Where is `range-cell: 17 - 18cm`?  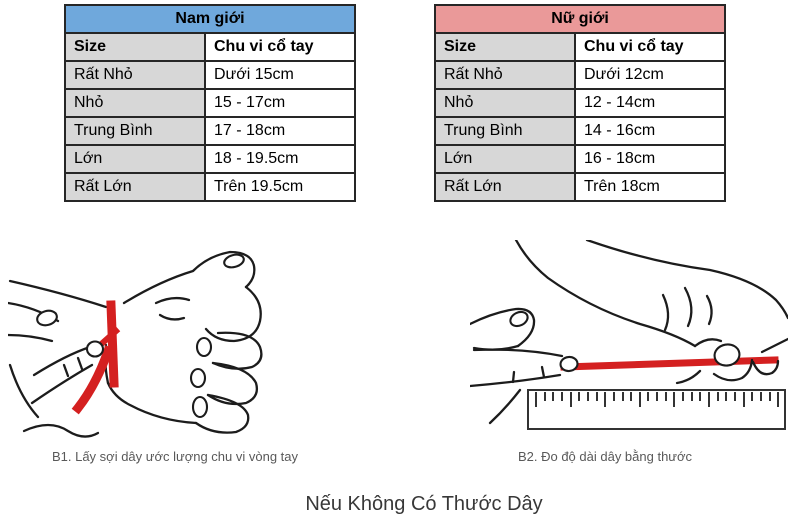 range-cell: 17 - 18cm is located at coordinates (280, 131).